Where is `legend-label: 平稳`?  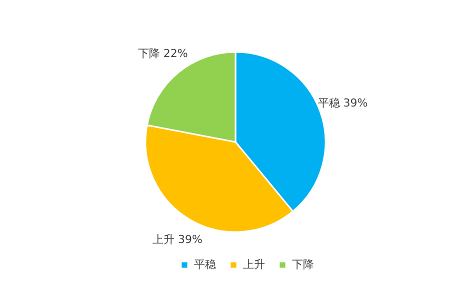 legend-label: 平稳 is located at coordinates (205, 264).